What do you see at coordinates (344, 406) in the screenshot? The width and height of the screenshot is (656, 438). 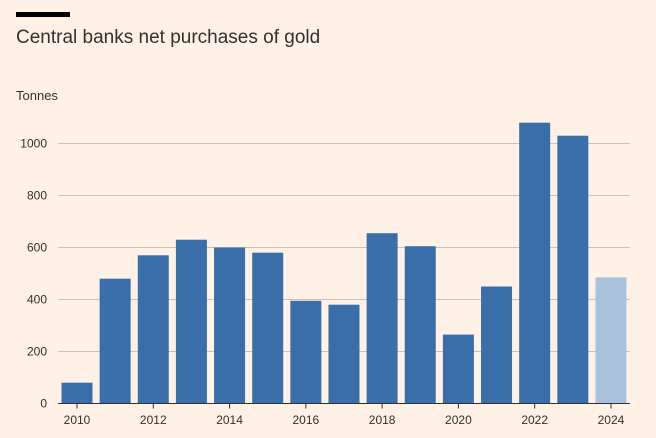 I see `x-axis` at bounding box center [344, 406].